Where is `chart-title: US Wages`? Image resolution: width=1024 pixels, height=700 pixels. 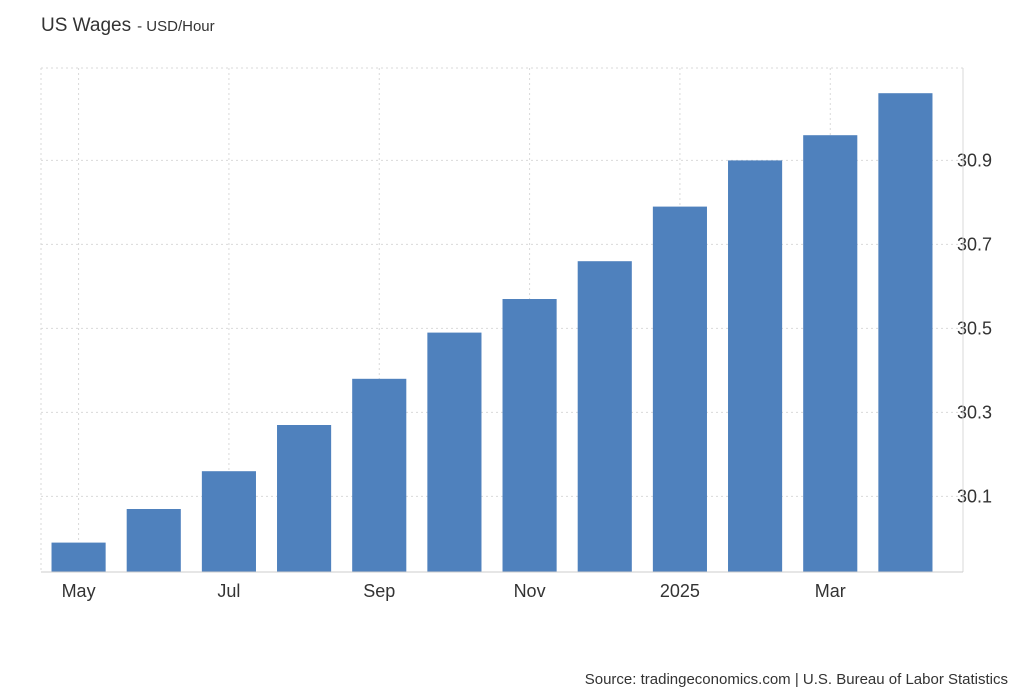
chart-title: US Wages is located at coordinates (86, 25).